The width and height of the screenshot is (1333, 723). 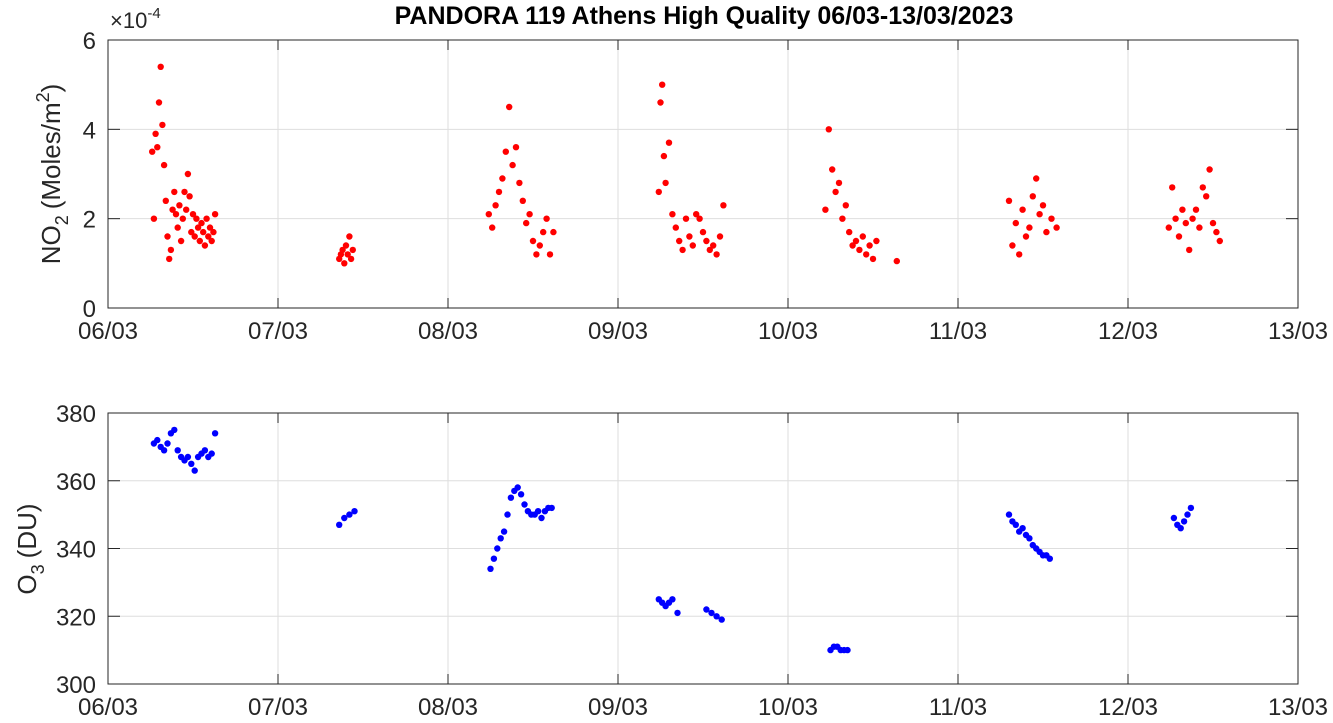 What do you see at coordinates (448, 331) in the screenshot?
I see `no2-x-tick-label: 08/03` at bounding box center [448, 331].